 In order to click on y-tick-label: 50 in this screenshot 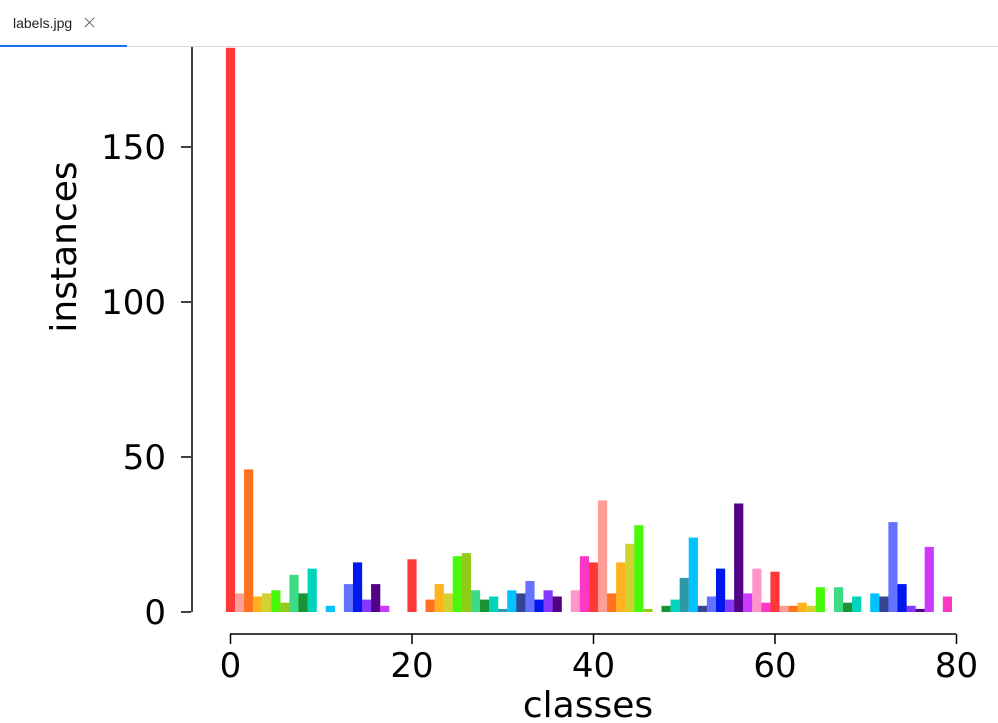, I will do `click(144, 458)`.